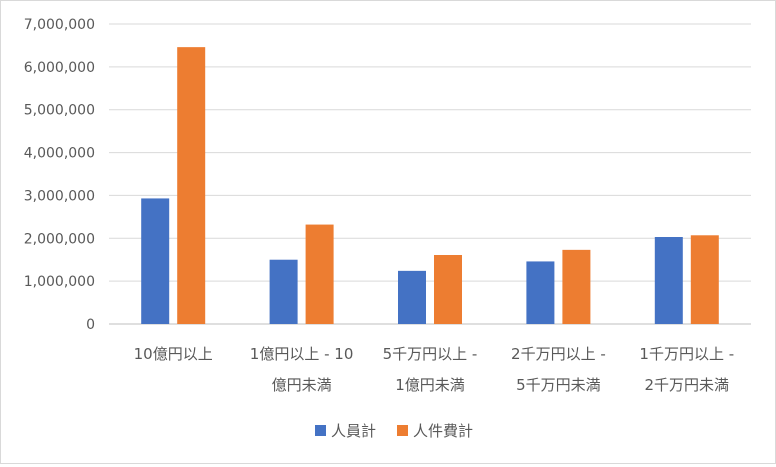  I want to click on y-tick-label: 6,000,000, so click(59, 68).